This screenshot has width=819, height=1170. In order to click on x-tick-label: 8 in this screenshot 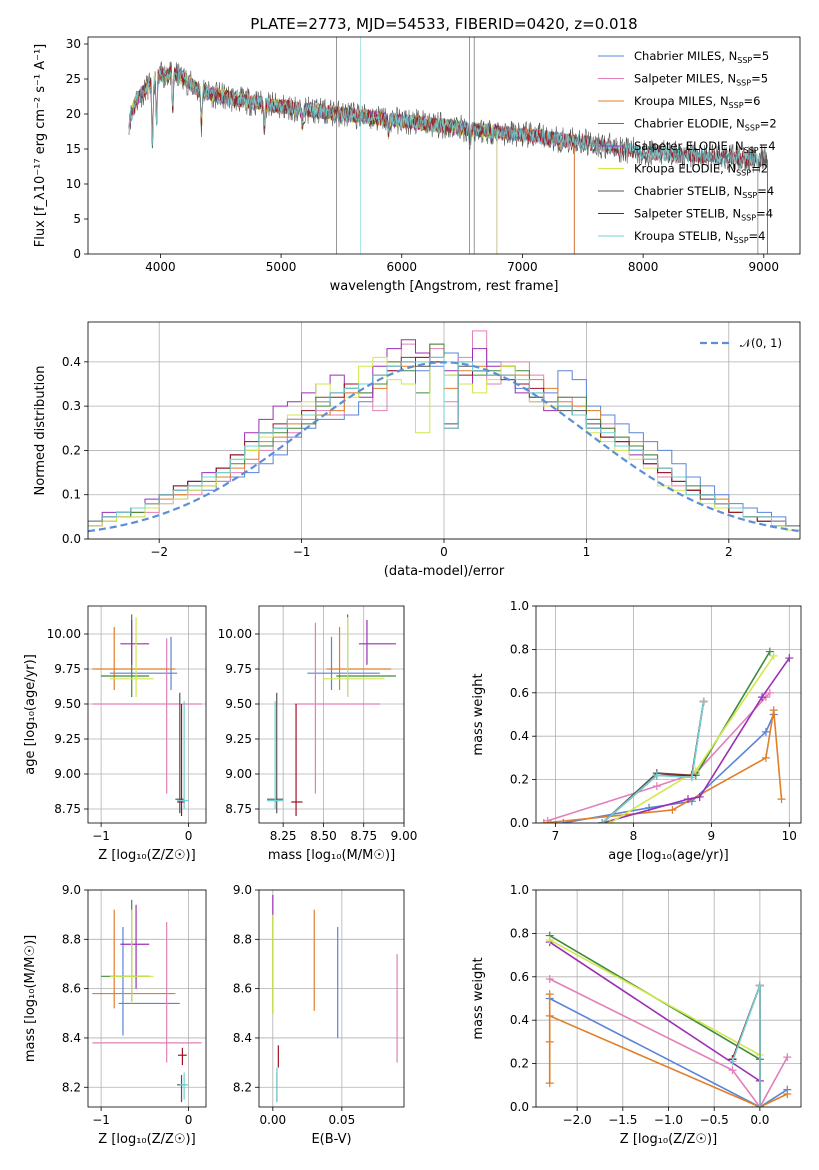, I will do `click(634, 836)`.